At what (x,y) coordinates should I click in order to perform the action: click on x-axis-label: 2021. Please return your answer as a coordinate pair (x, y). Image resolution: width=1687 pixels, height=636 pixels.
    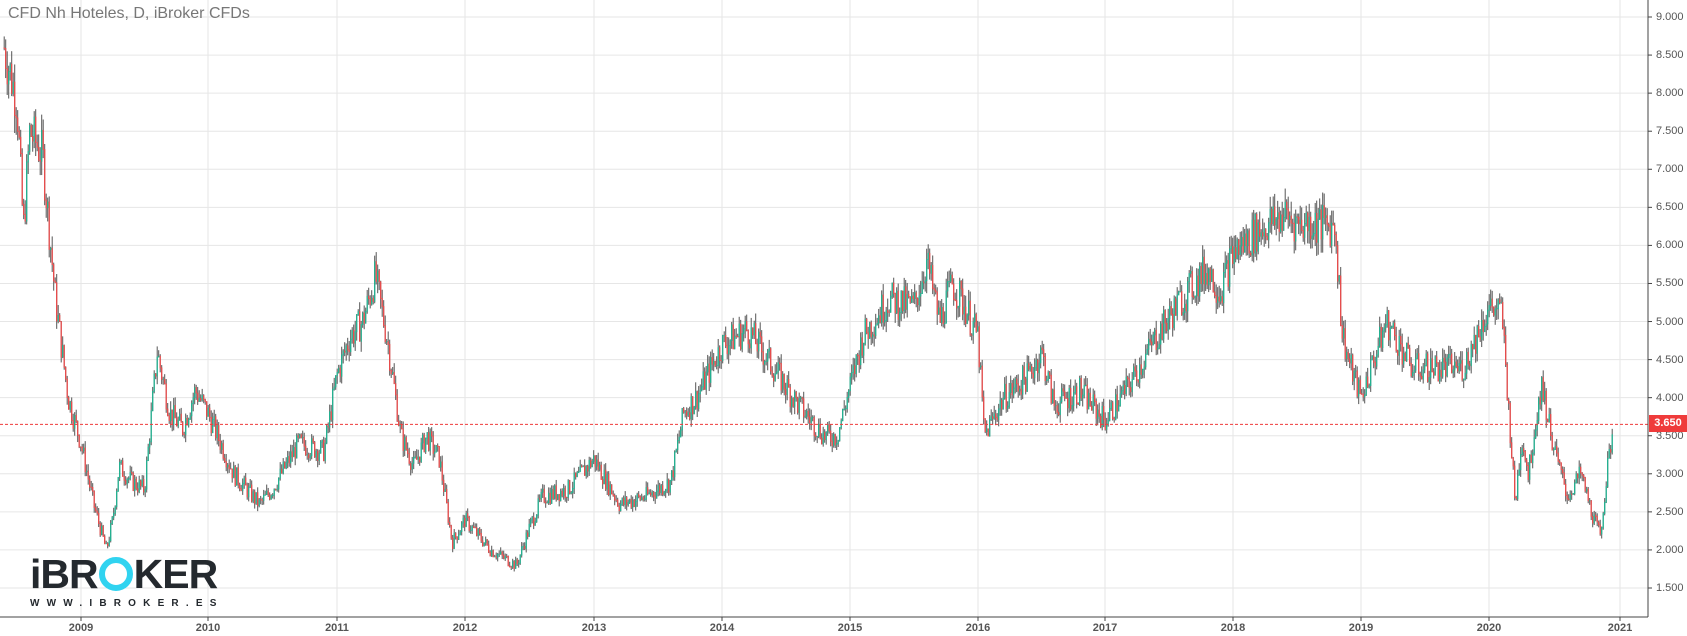
    Looking at the image, I should click on (1620, 628).